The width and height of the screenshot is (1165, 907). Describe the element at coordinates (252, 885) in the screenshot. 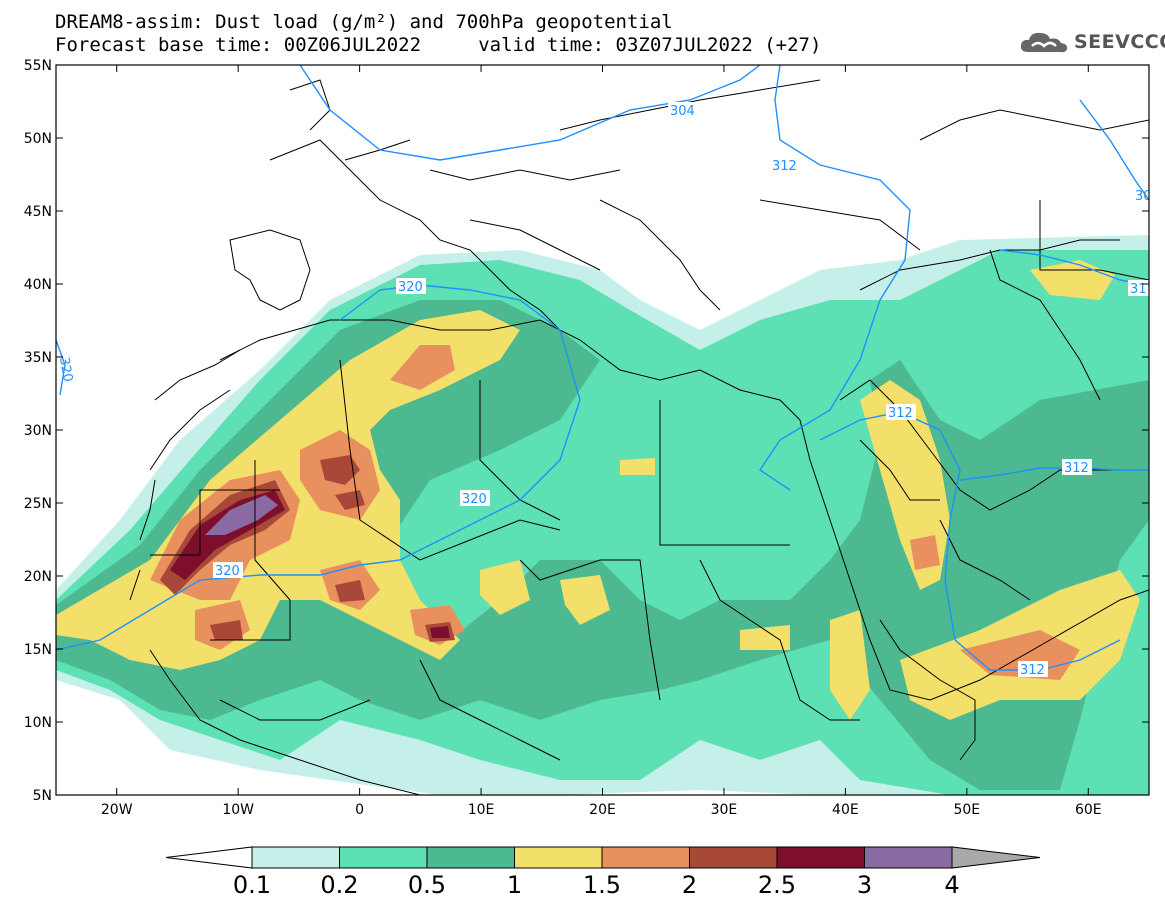

I see `colorbar-label: 0.1` at that location.